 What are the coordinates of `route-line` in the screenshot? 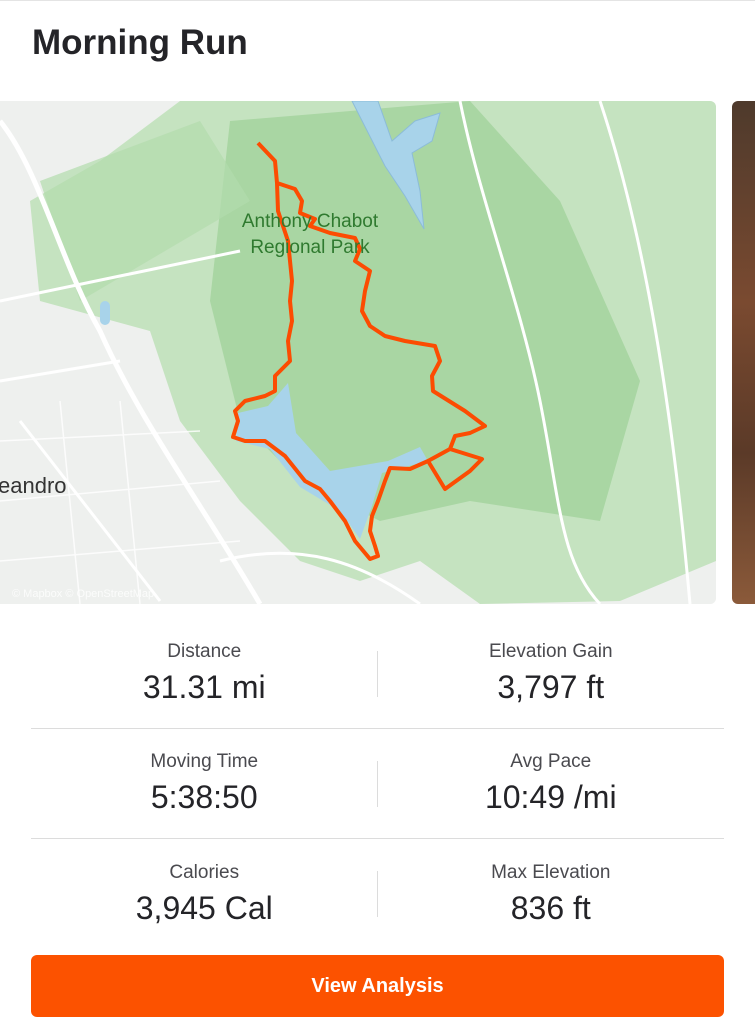 It's located at (359, 351).